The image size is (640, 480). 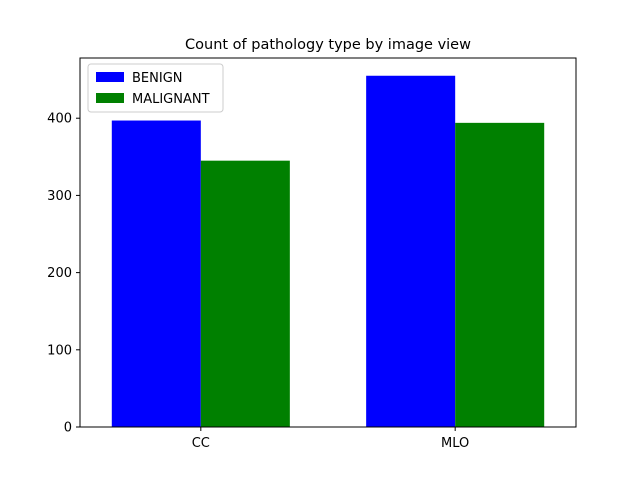 What do you see at coordinates (155, 88) in the screenshot?
I see `legend: BENIGN MALIGNANT` at bounding box center [155, 88].